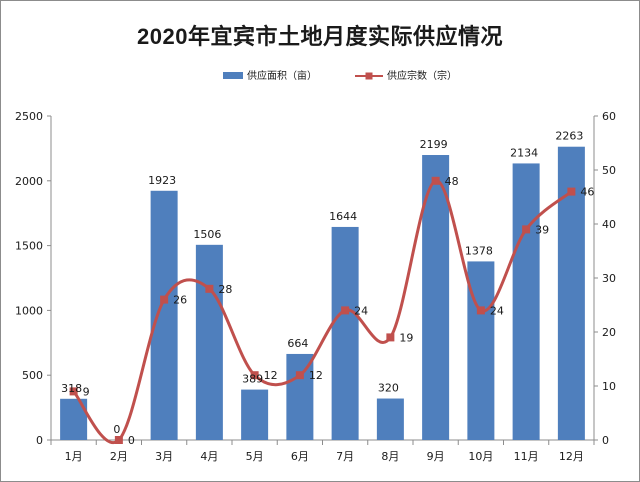 The height and width of the screenshot is (482, 640). What do you see at coordinates (406, 337) in the screenshot?
I see `line-data-label: 19` at bounding box center [406, 337].